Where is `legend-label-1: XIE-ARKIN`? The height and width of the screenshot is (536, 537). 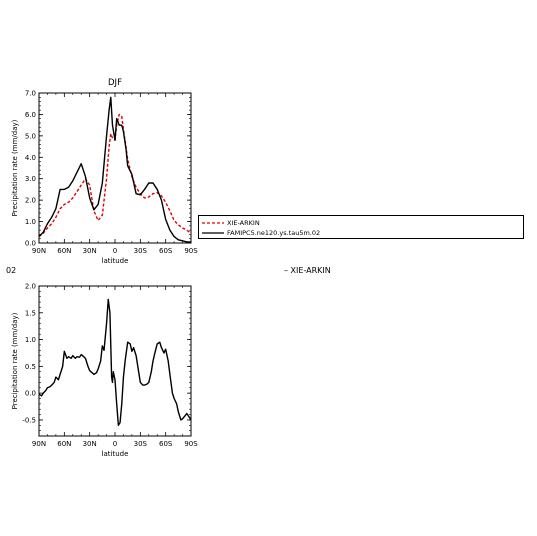 legend-label-1: XIE-ARKIN is located at coordinates (243, 222).